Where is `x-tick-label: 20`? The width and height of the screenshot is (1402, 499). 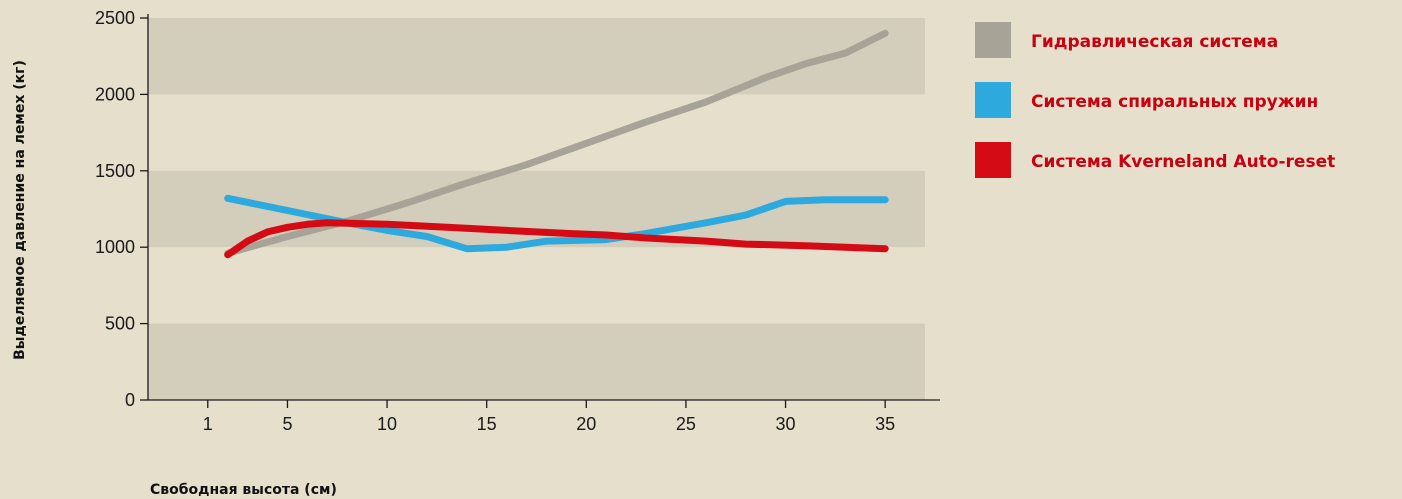 x-tick-label: 20 is located at coordinates (586, 424).